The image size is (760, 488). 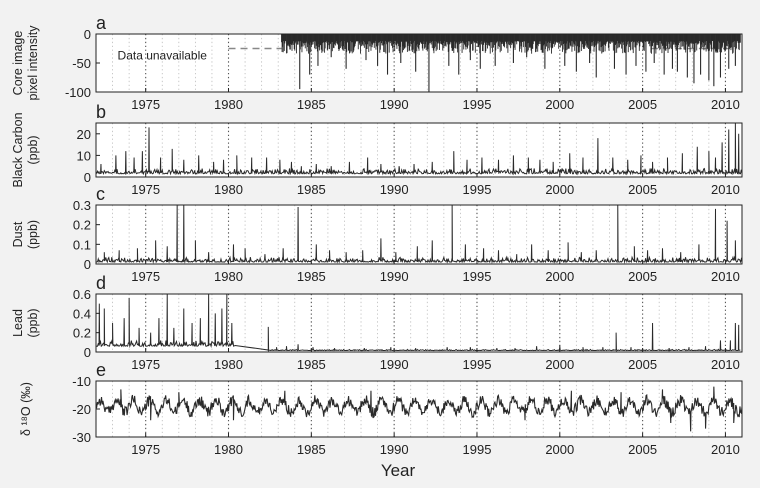 I want to click on data-unavailable-annotation: Data unavailable, so click(x=163, y=56).